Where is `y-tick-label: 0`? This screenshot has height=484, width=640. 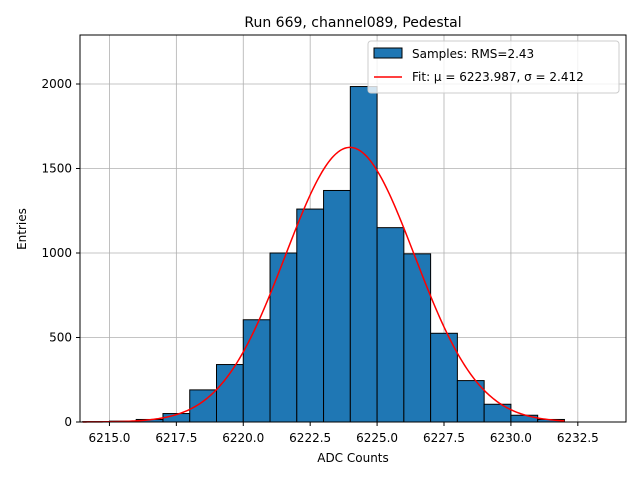
y-tick-label: 0 is located at coordinates (68, 422).